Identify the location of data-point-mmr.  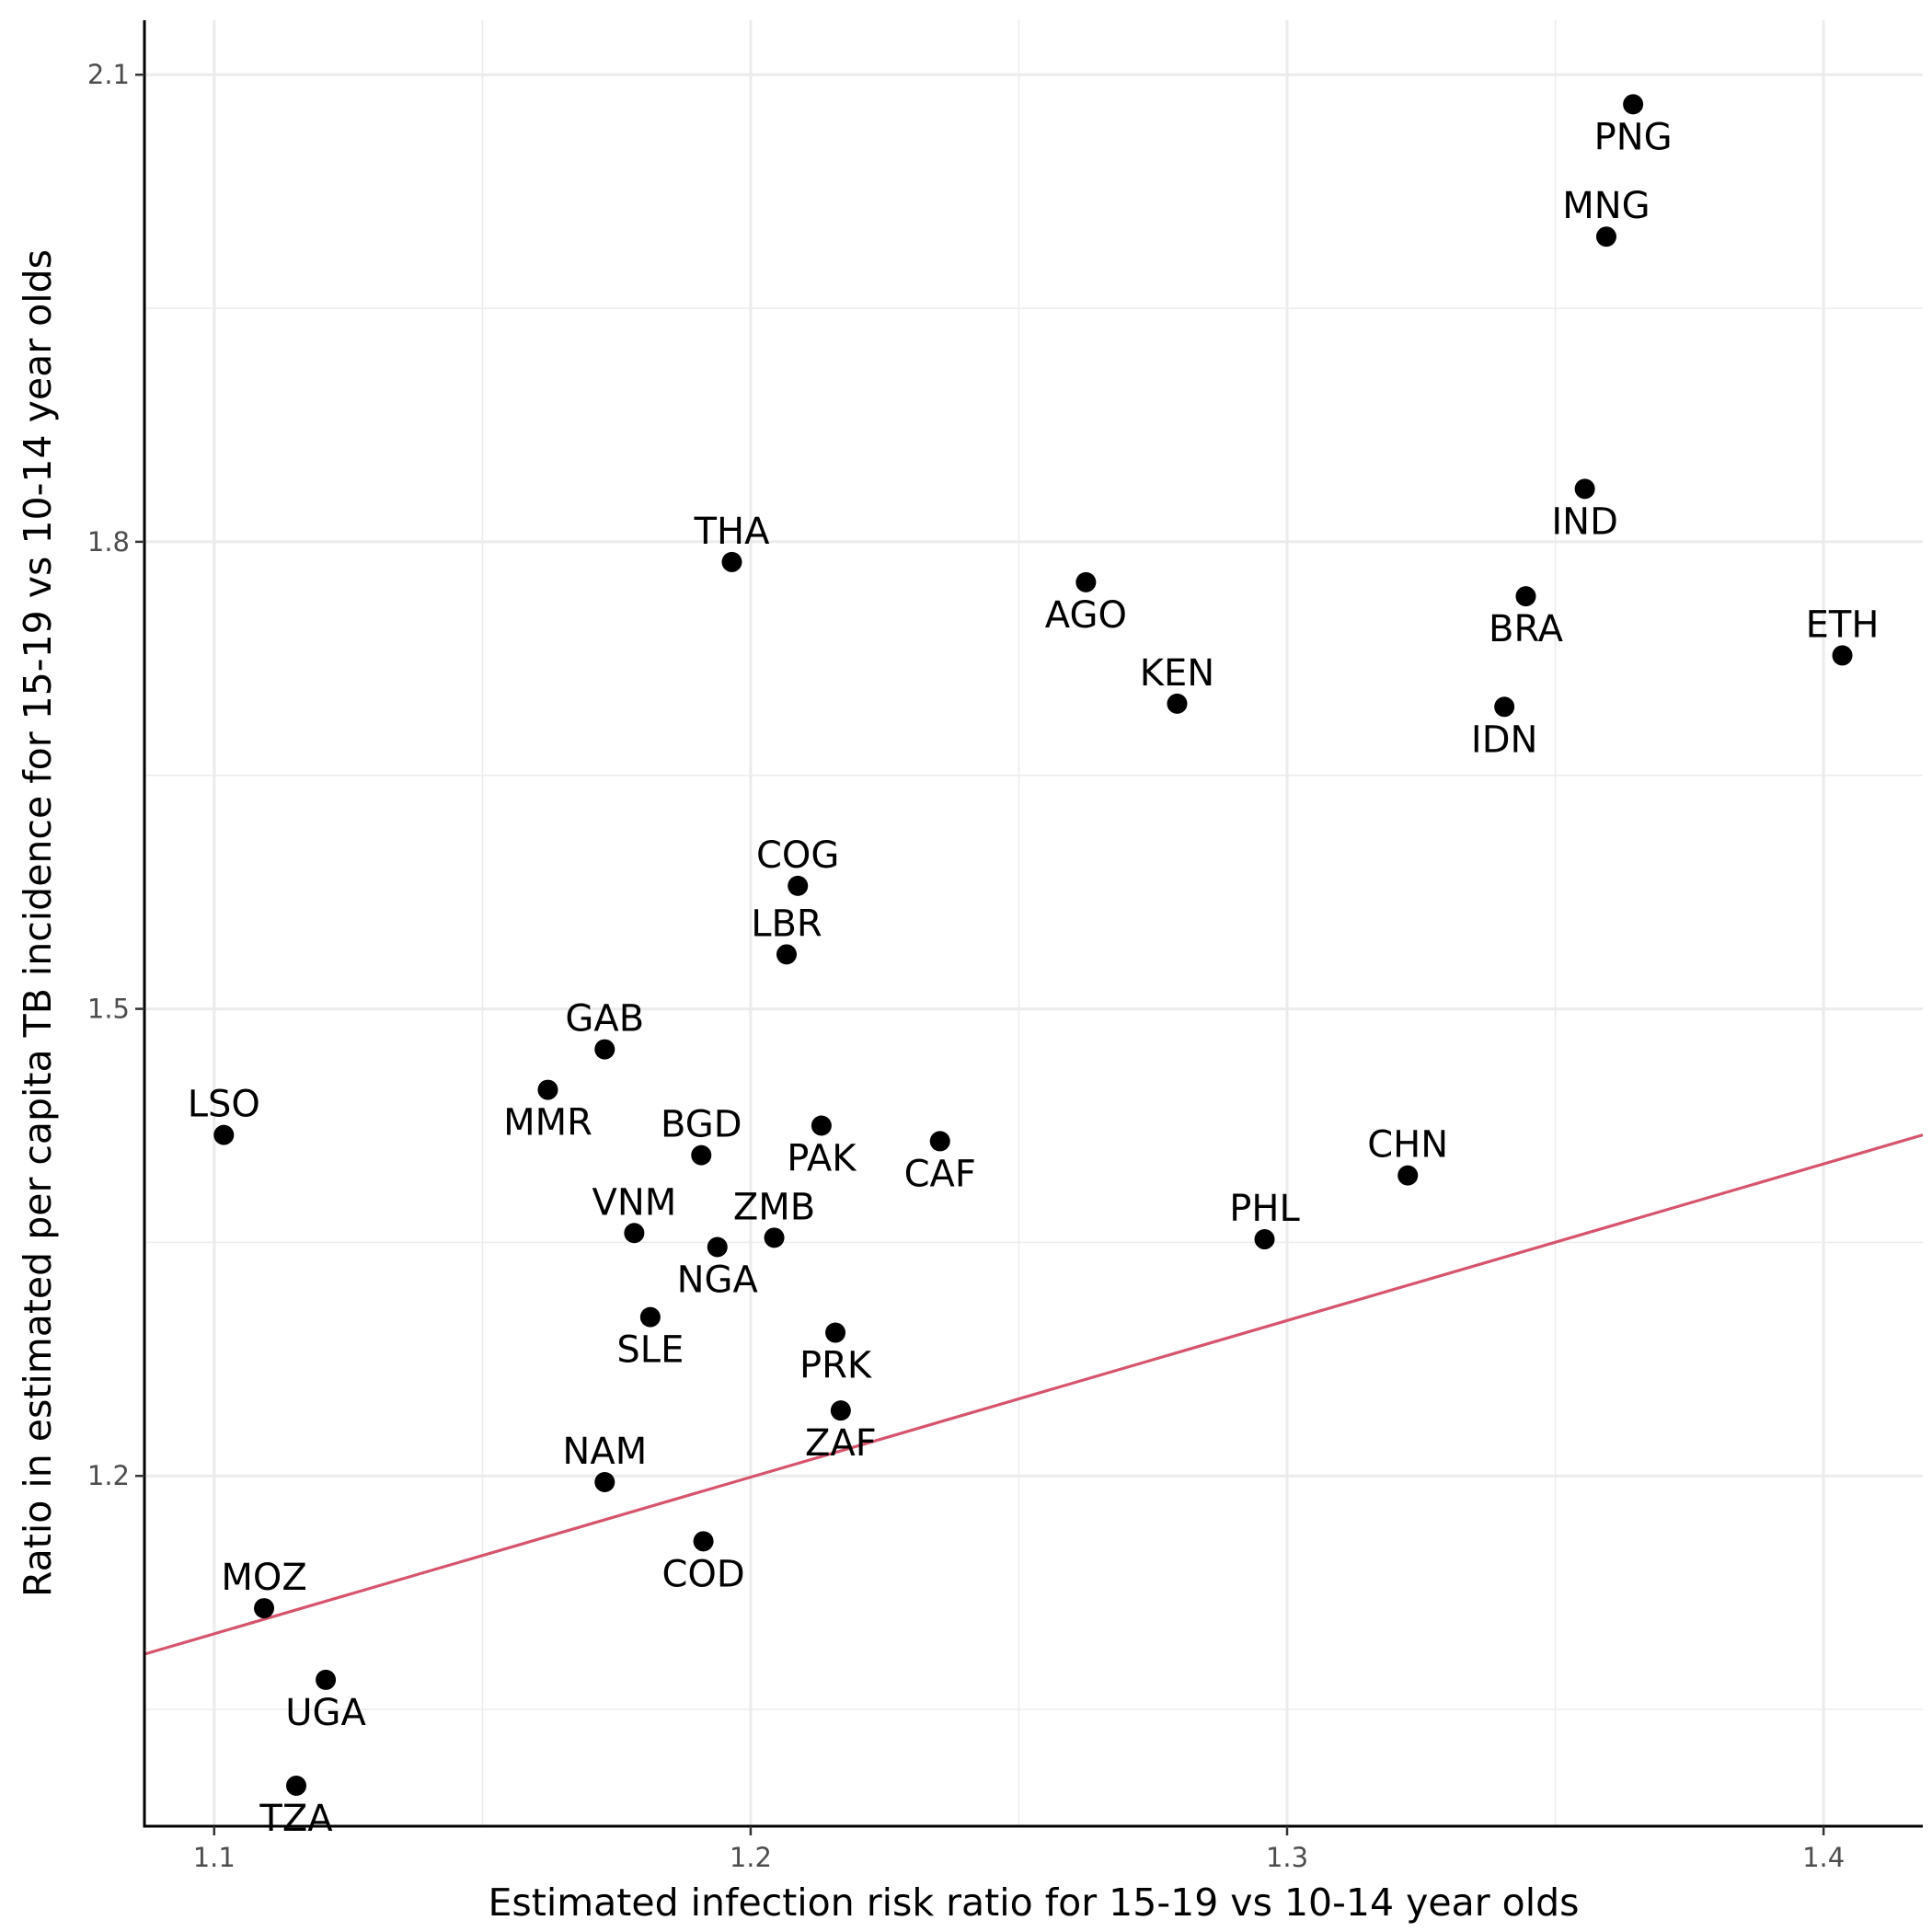
(547, 1089).